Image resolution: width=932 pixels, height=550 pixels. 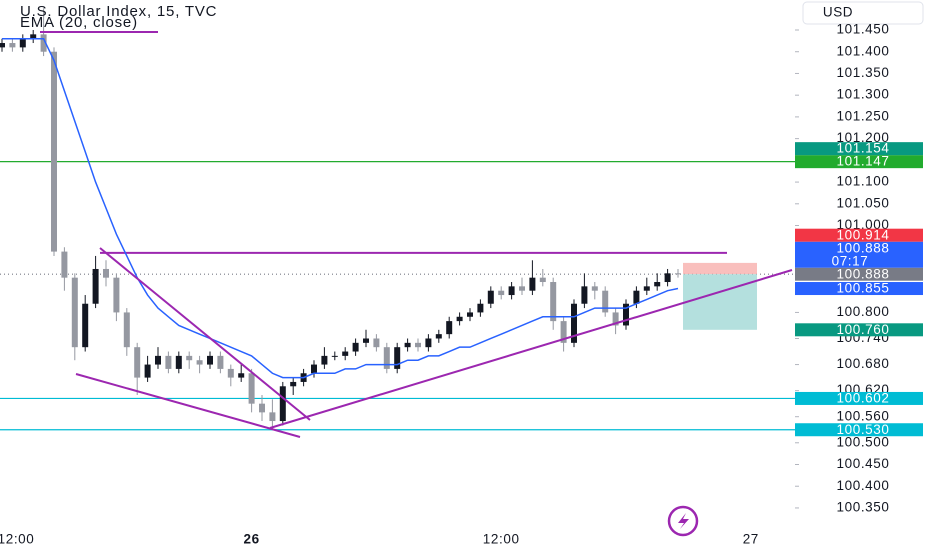 I want to click on y-tick-label: 100.800, so click(x=863, y=311).